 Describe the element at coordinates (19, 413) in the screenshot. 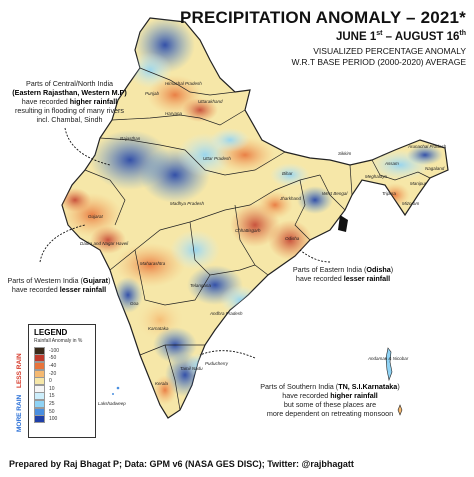

I see `more-rain-label: MORE RAIN` at that location.